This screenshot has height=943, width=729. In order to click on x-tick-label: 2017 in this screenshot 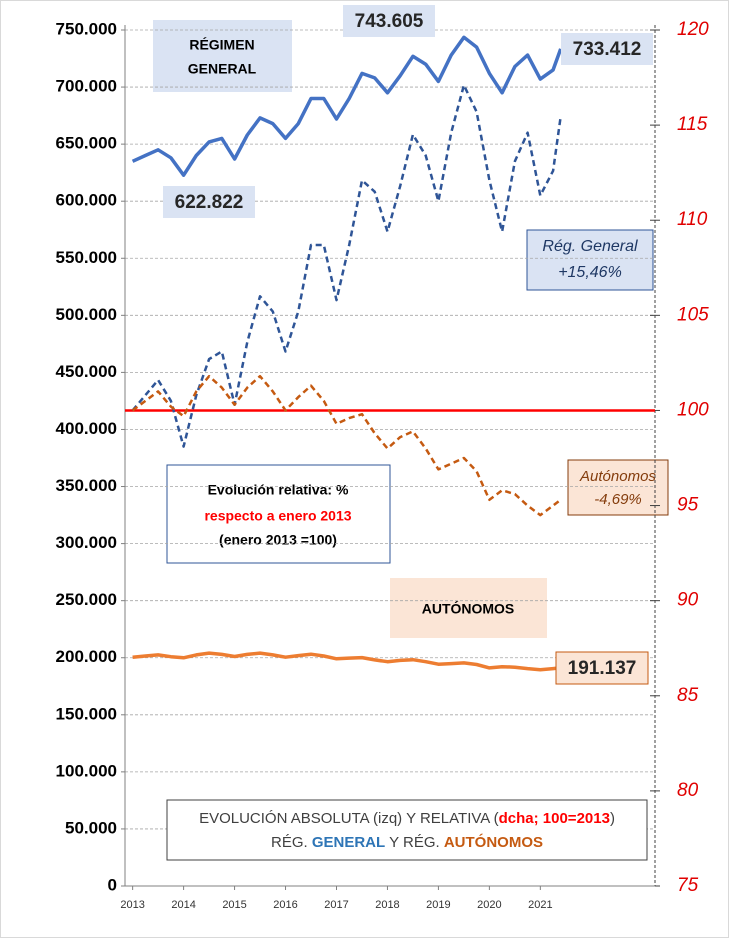, I will do `click(336, 905)`.